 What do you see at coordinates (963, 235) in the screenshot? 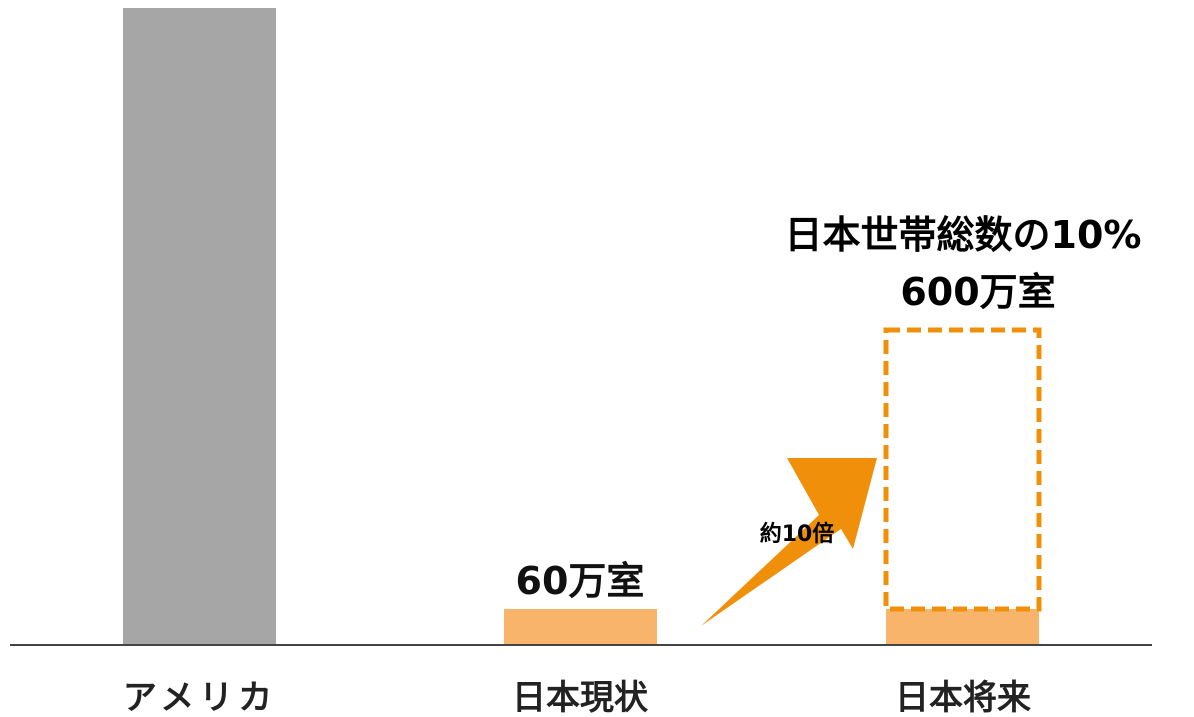
I see `target-label-line1: 日本世帯総数の10%` at bounding box center [963, 235].